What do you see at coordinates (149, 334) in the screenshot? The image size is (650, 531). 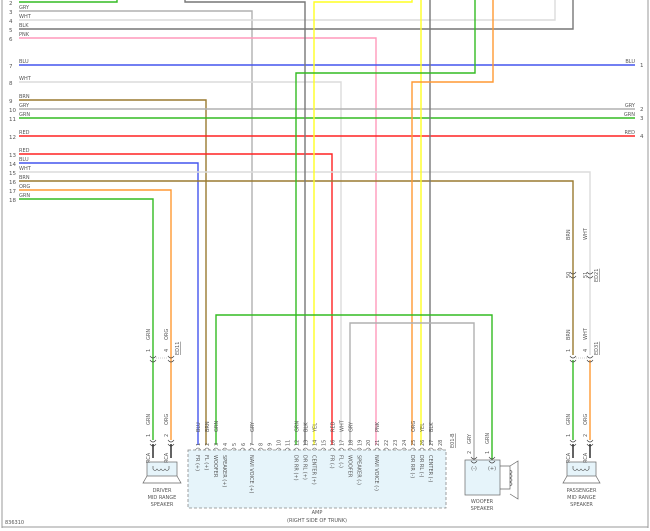 I see `inline-wire-color: GRN` at bounding box center [149, 334].